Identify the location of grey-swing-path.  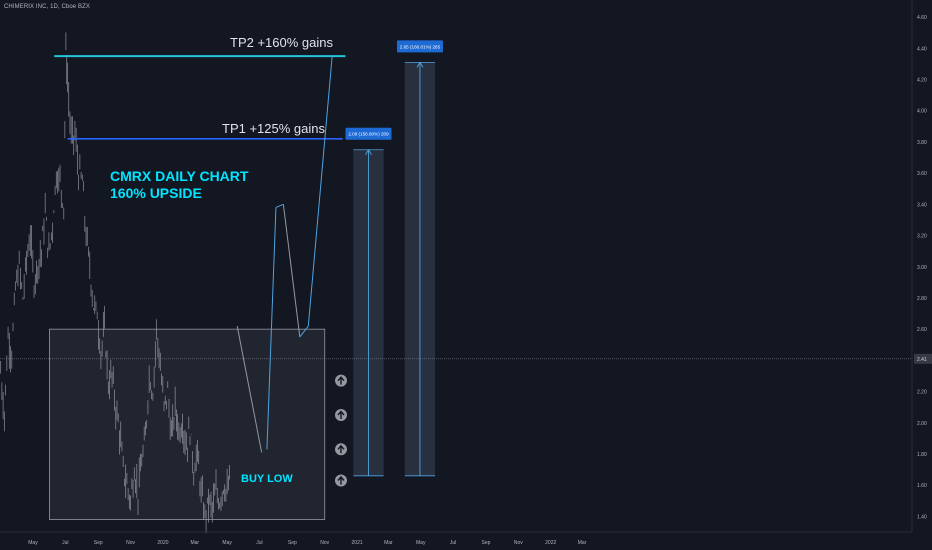
(249, 389).